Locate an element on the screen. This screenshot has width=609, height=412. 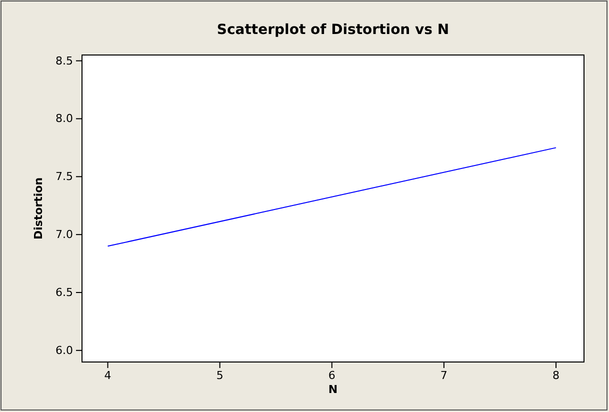
y-tick-label: 7.0 is located at coordinates (64, 235).